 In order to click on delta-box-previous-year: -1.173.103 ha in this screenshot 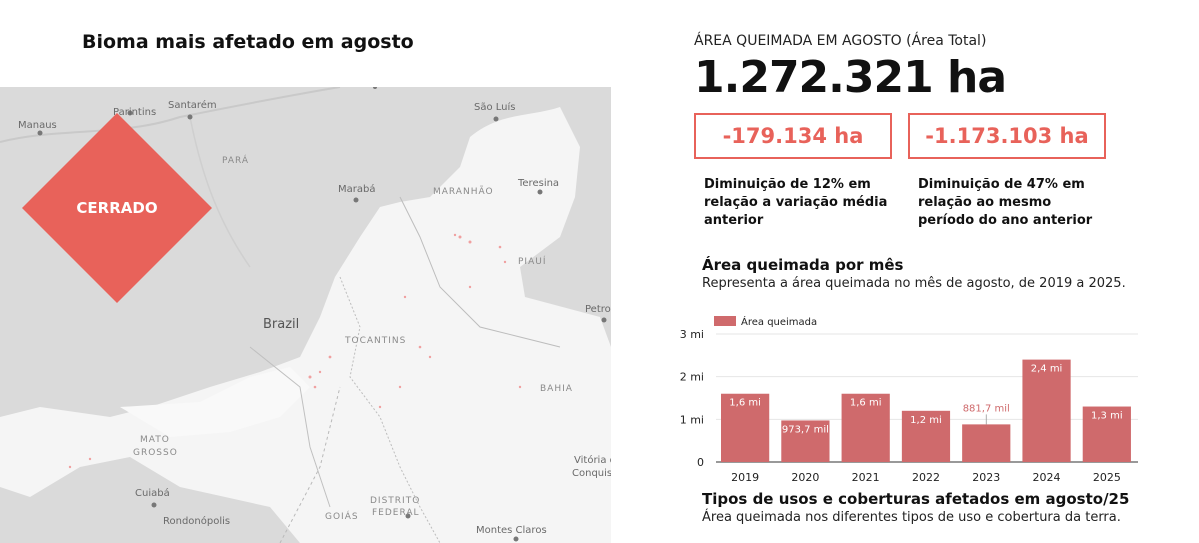, I will do `click(1007, 136)`.